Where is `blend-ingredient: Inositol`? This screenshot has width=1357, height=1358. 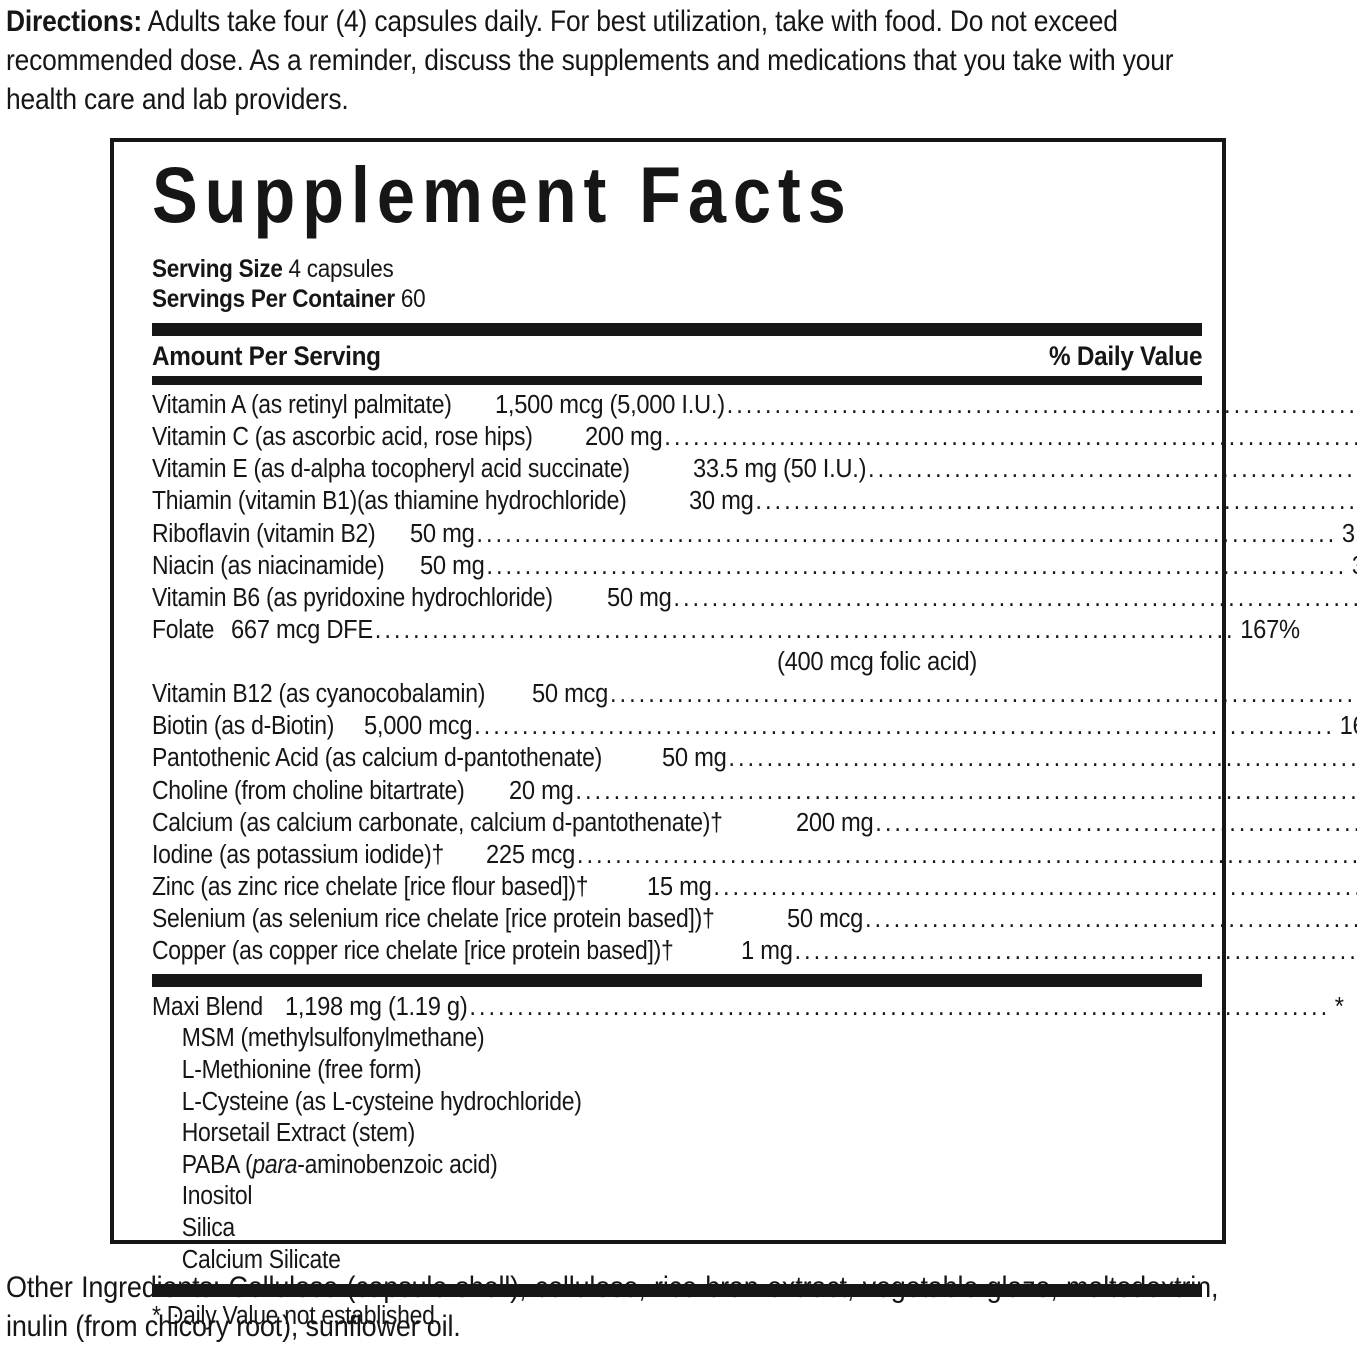
blend-ingredient: Inositol is located at coordinates (217, 1196).